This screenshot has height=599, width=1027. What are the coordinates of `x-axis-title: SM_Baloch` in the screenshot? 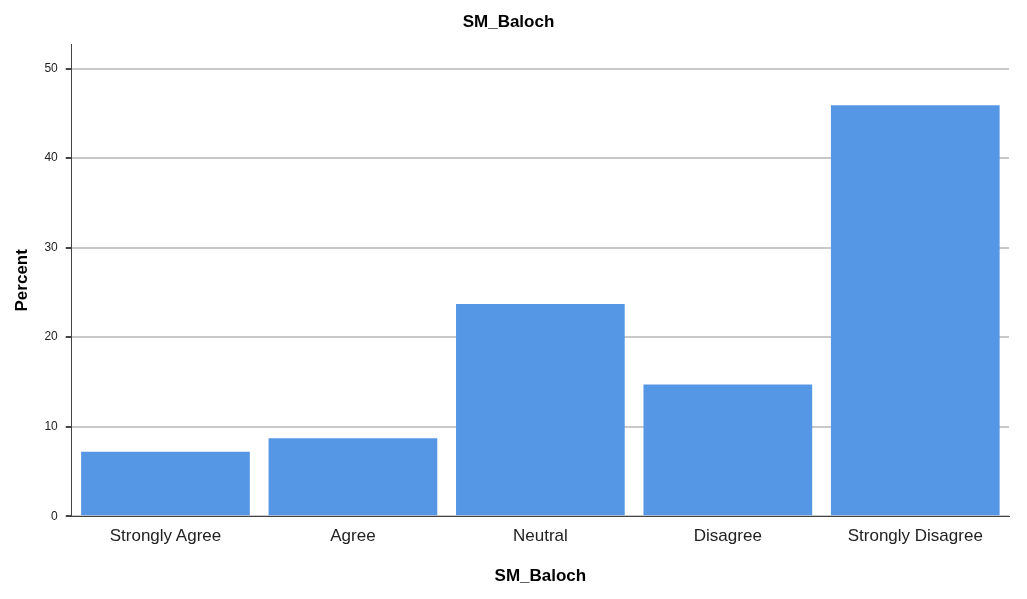 It's located at (540, 576).